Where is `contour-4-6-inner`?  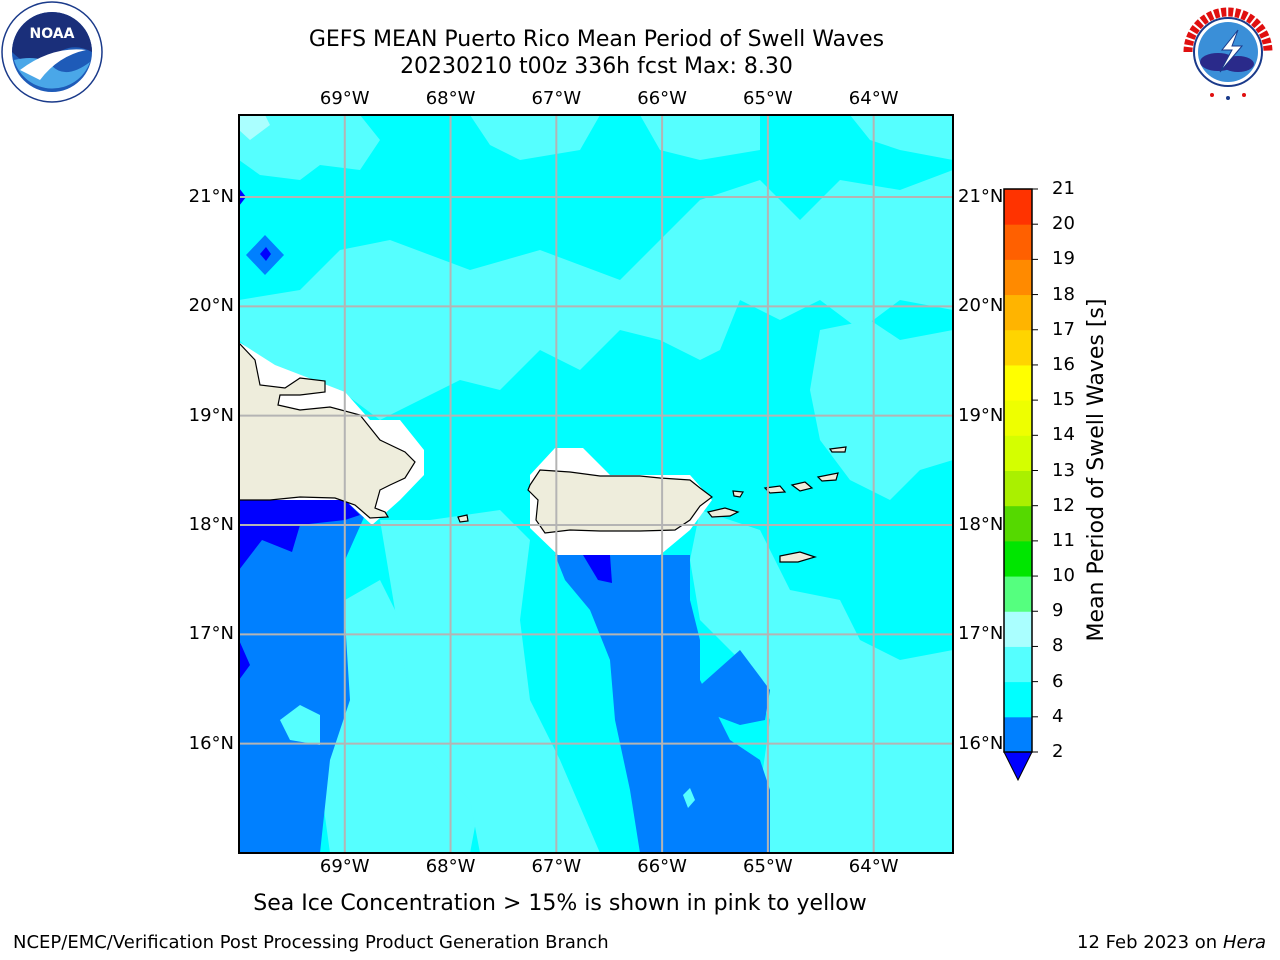
contour-4-6-inner is located at coordinates (487, 756).